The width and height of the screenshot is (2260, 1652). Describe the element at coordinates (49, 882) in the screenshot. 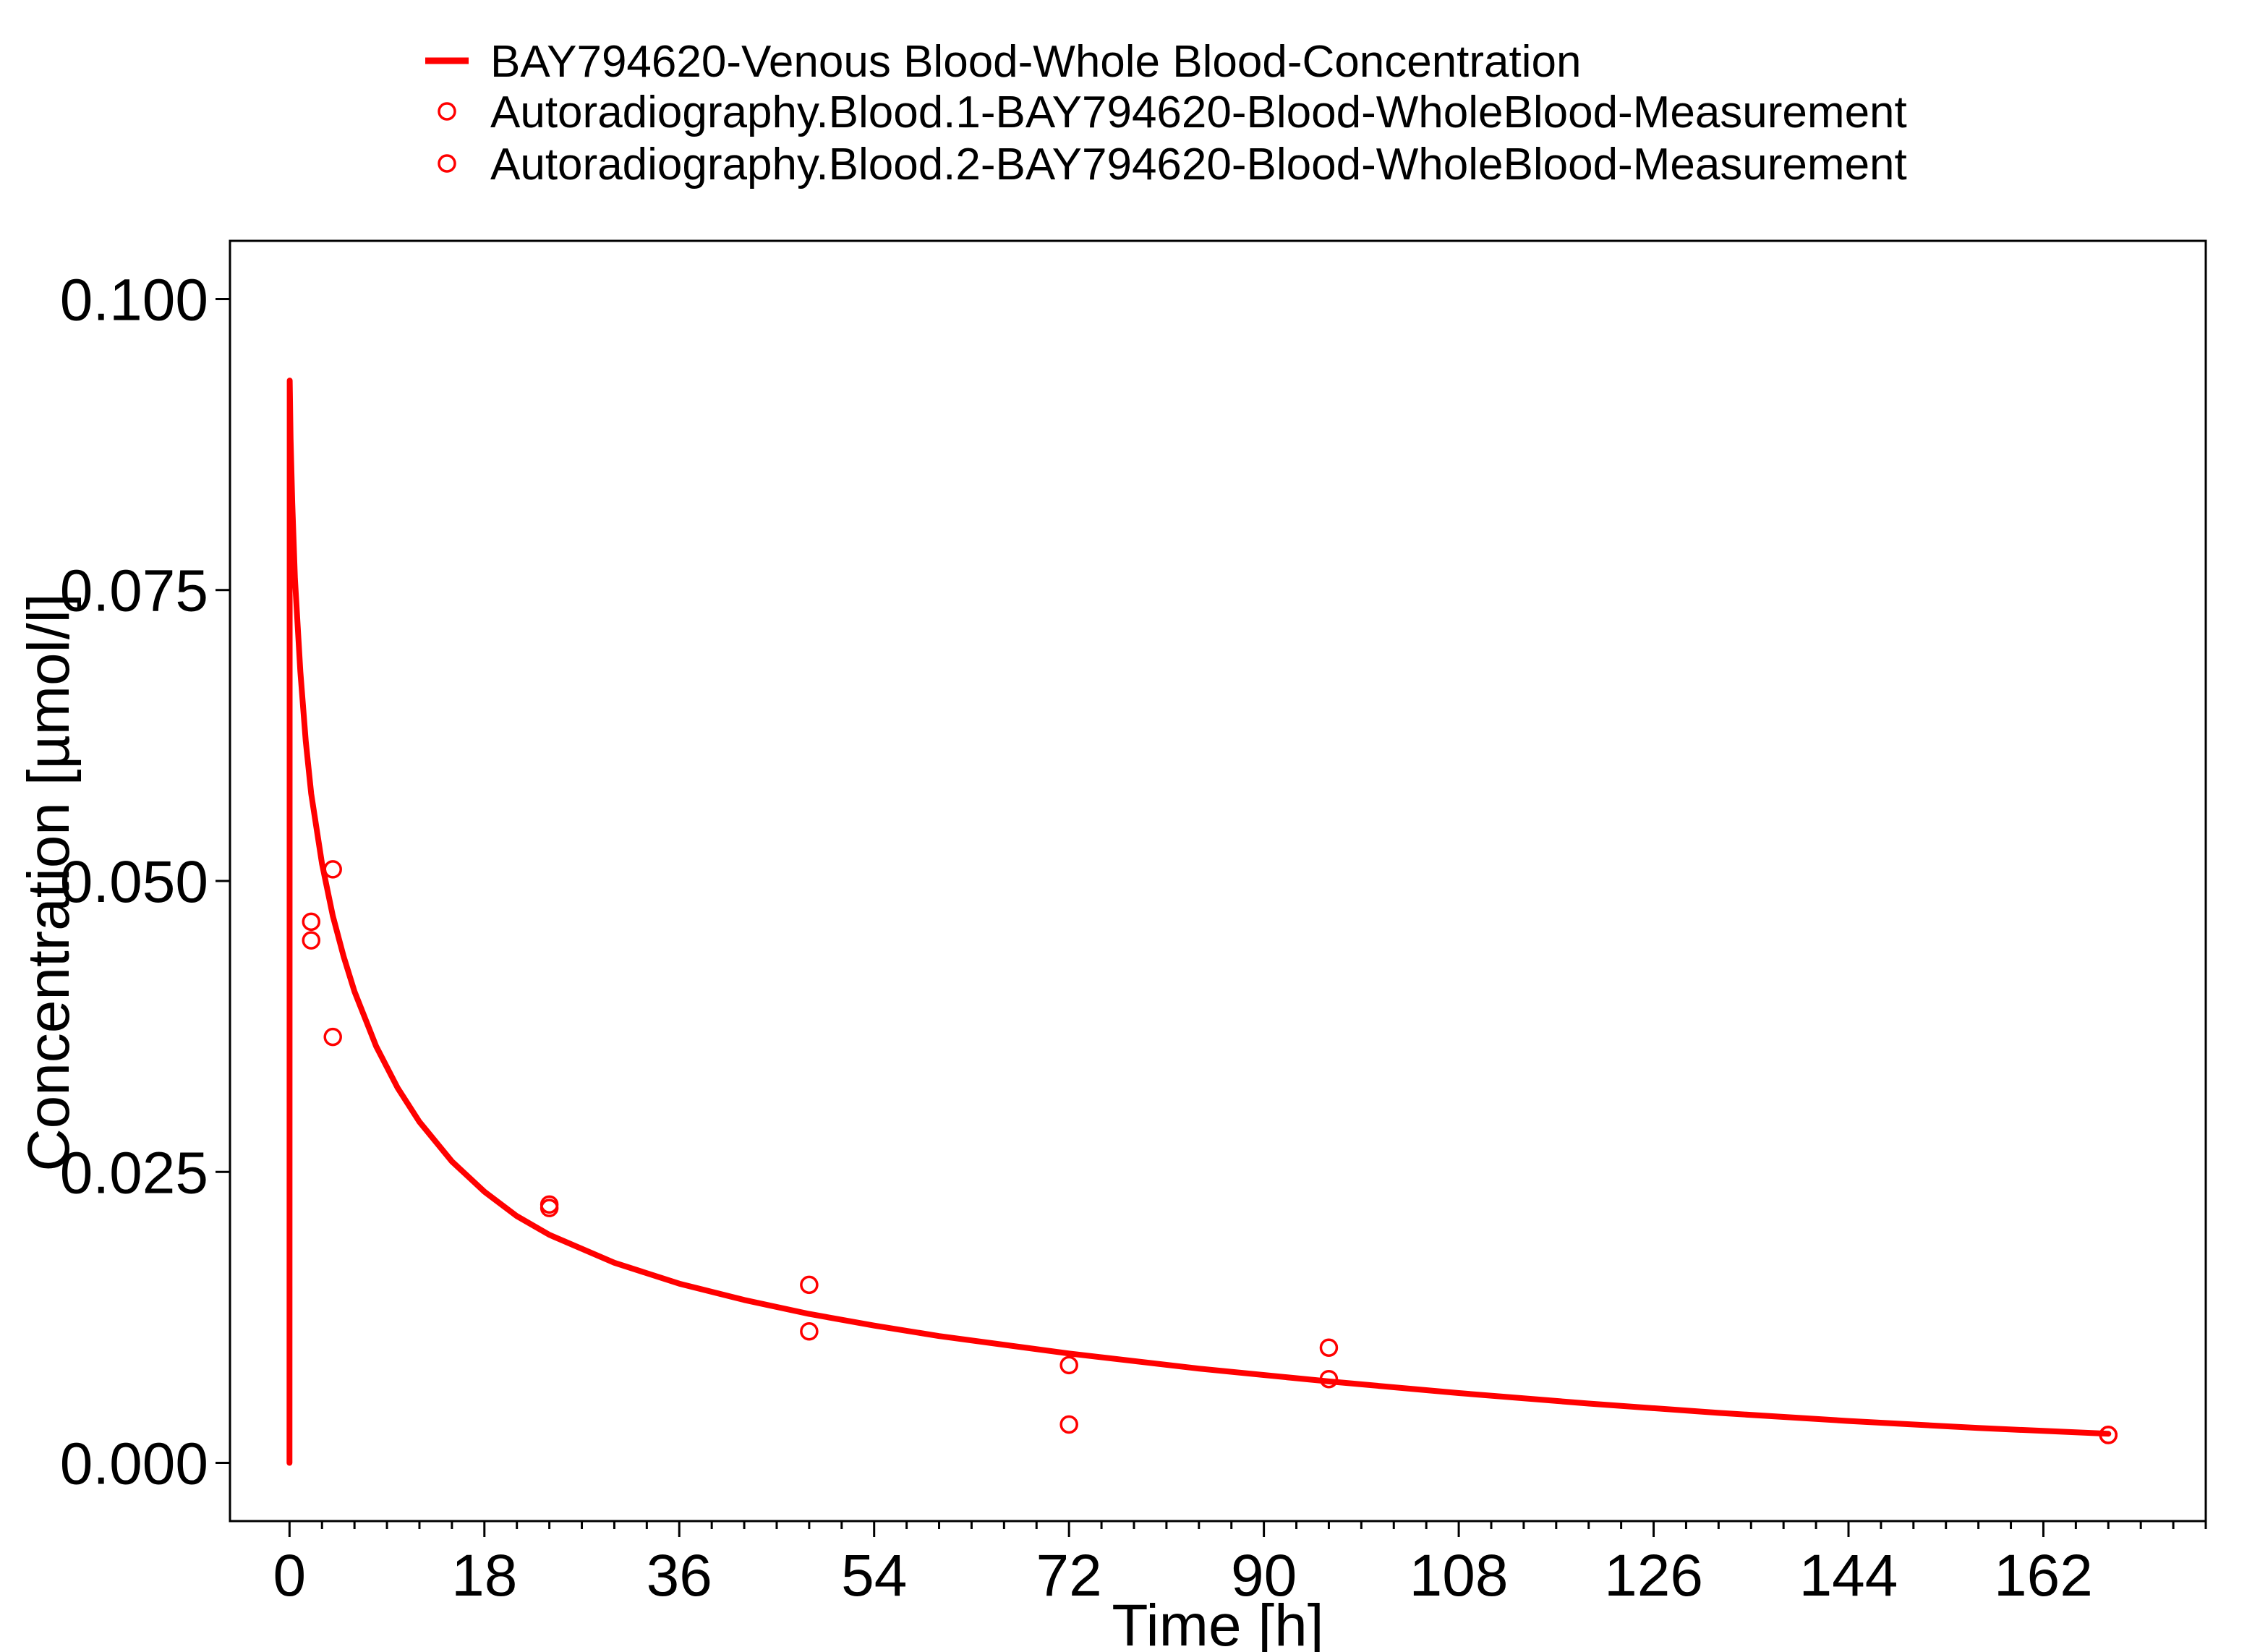

I see `y-axis-title: Concentration [µmol/l]` at that location.